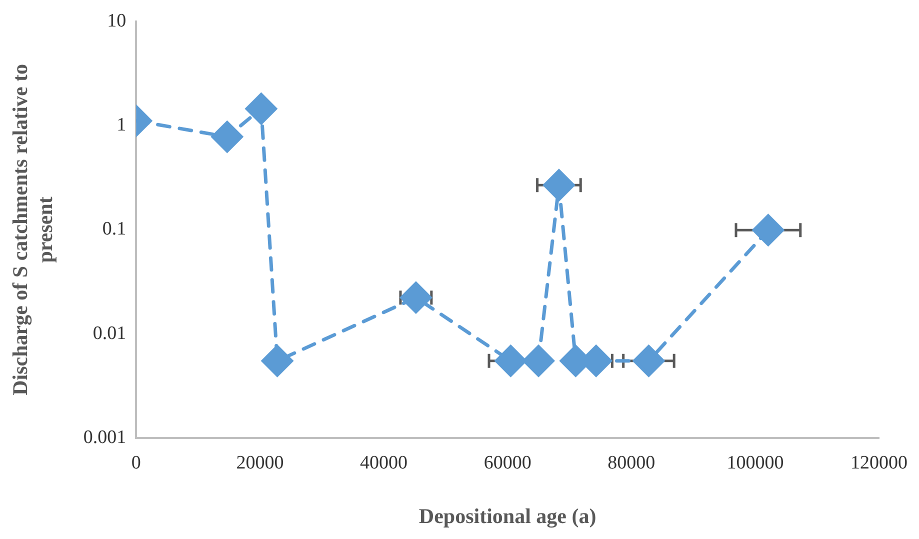  Describe the element at coordinates (136, 463) in the screenshot. I see `x-tick-label: 0` at that location.